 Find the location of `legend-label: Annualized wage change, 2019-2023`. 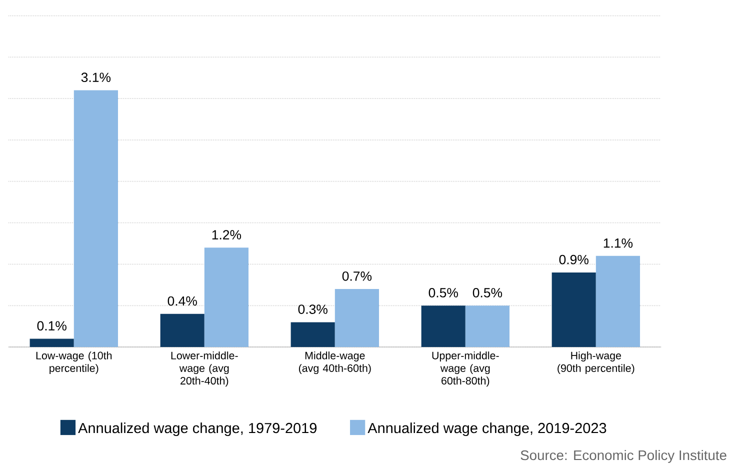

legend-label: Annualized wage change, 2019-2023 is located at coordinates (487, 429).